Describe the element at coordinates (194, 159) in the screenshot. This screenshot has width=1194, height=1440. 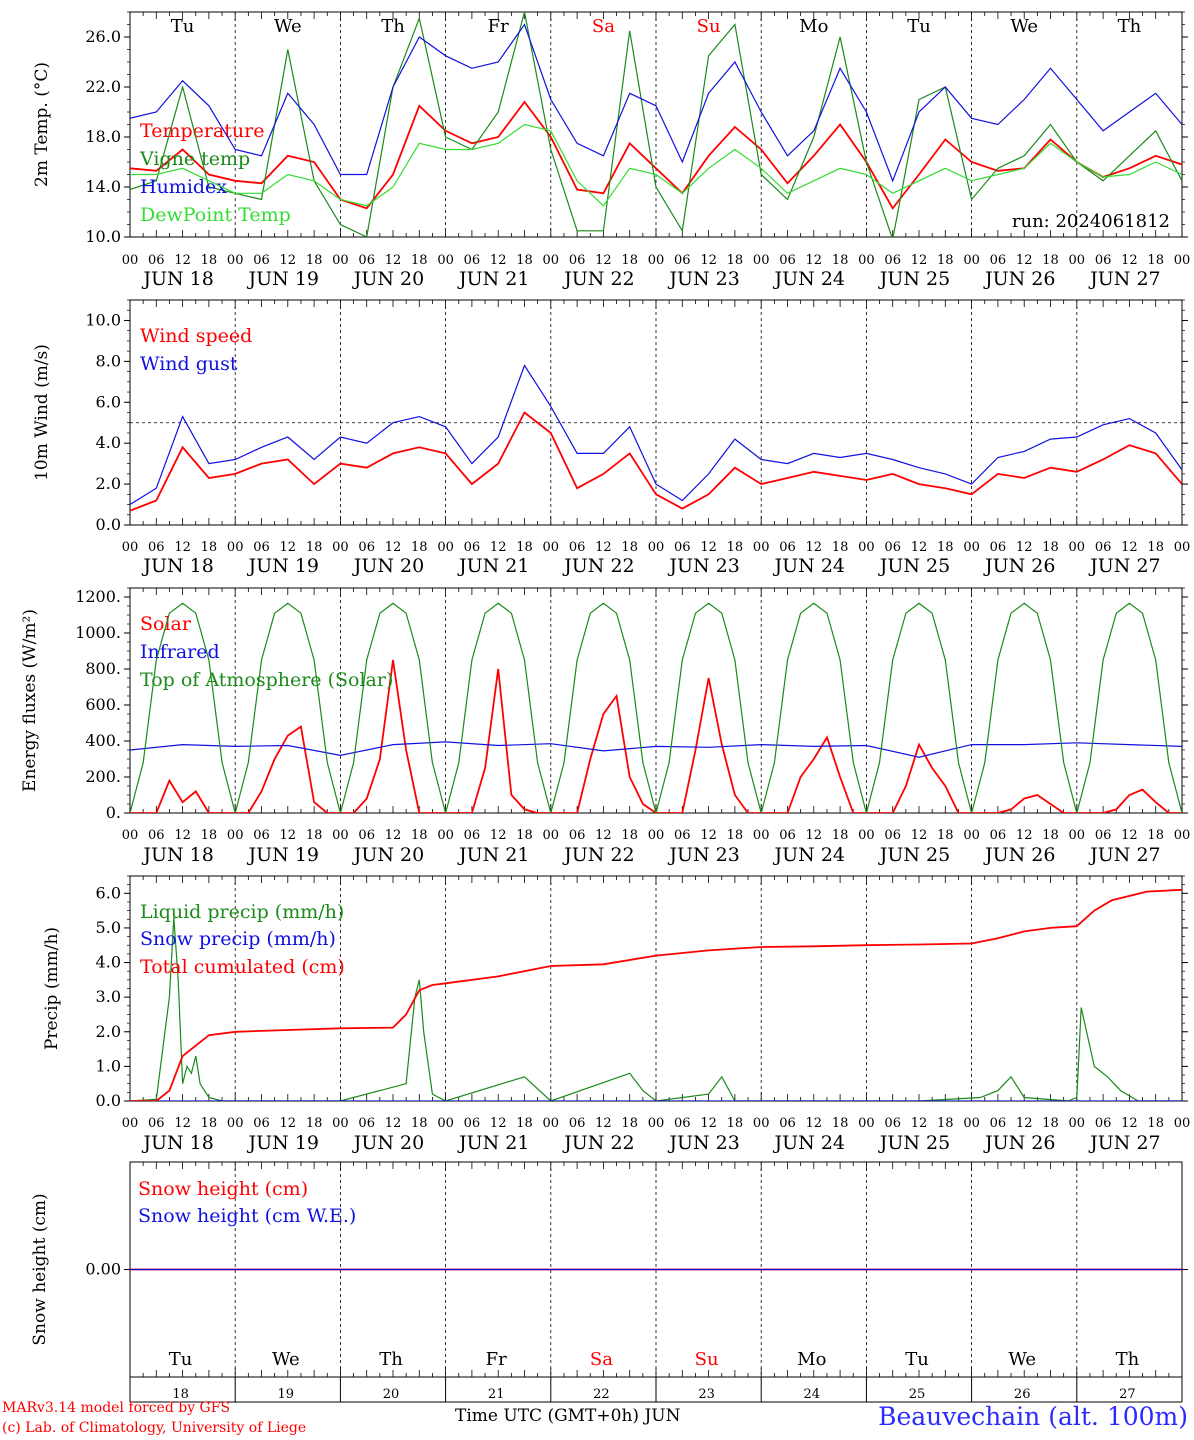
I see `legend-entry: Vigne temp` at that location.